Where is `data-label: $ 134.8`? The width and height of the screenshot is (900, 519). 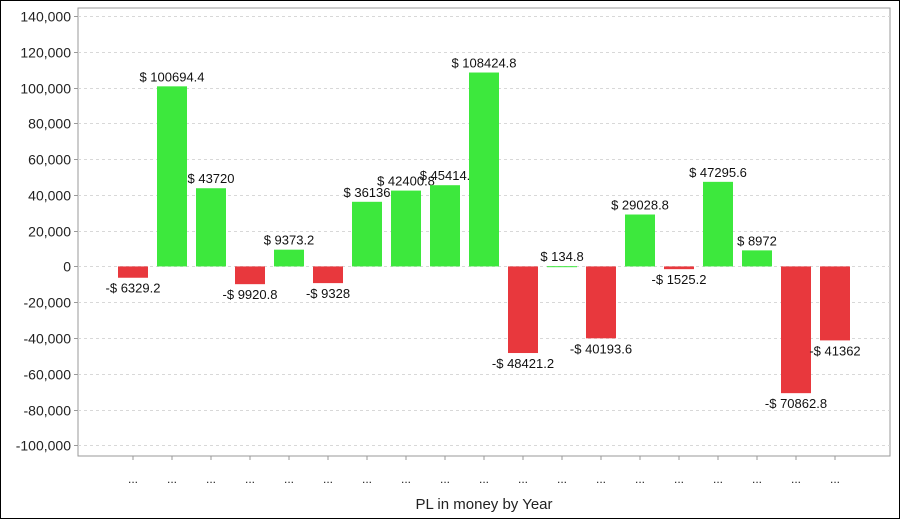 data-label: $ 134.8 is located at coordinates (561, 256).